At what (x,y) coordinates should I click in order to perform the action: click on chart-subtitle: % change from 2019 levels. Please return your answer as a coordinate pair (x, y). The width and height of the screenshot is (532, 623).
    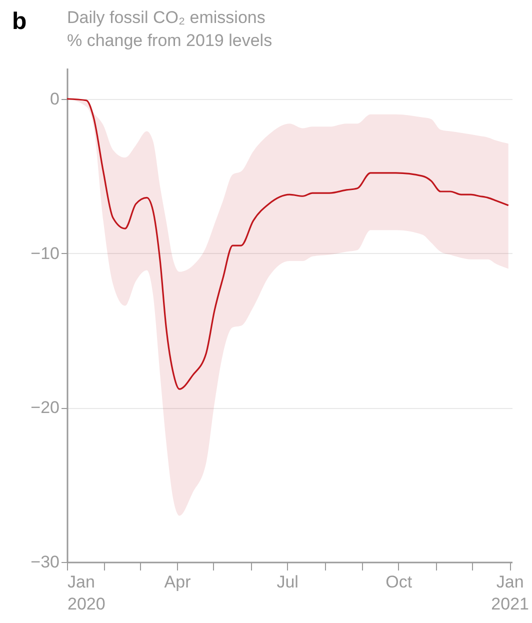
    Looking at the image, I should click on (169, 40).